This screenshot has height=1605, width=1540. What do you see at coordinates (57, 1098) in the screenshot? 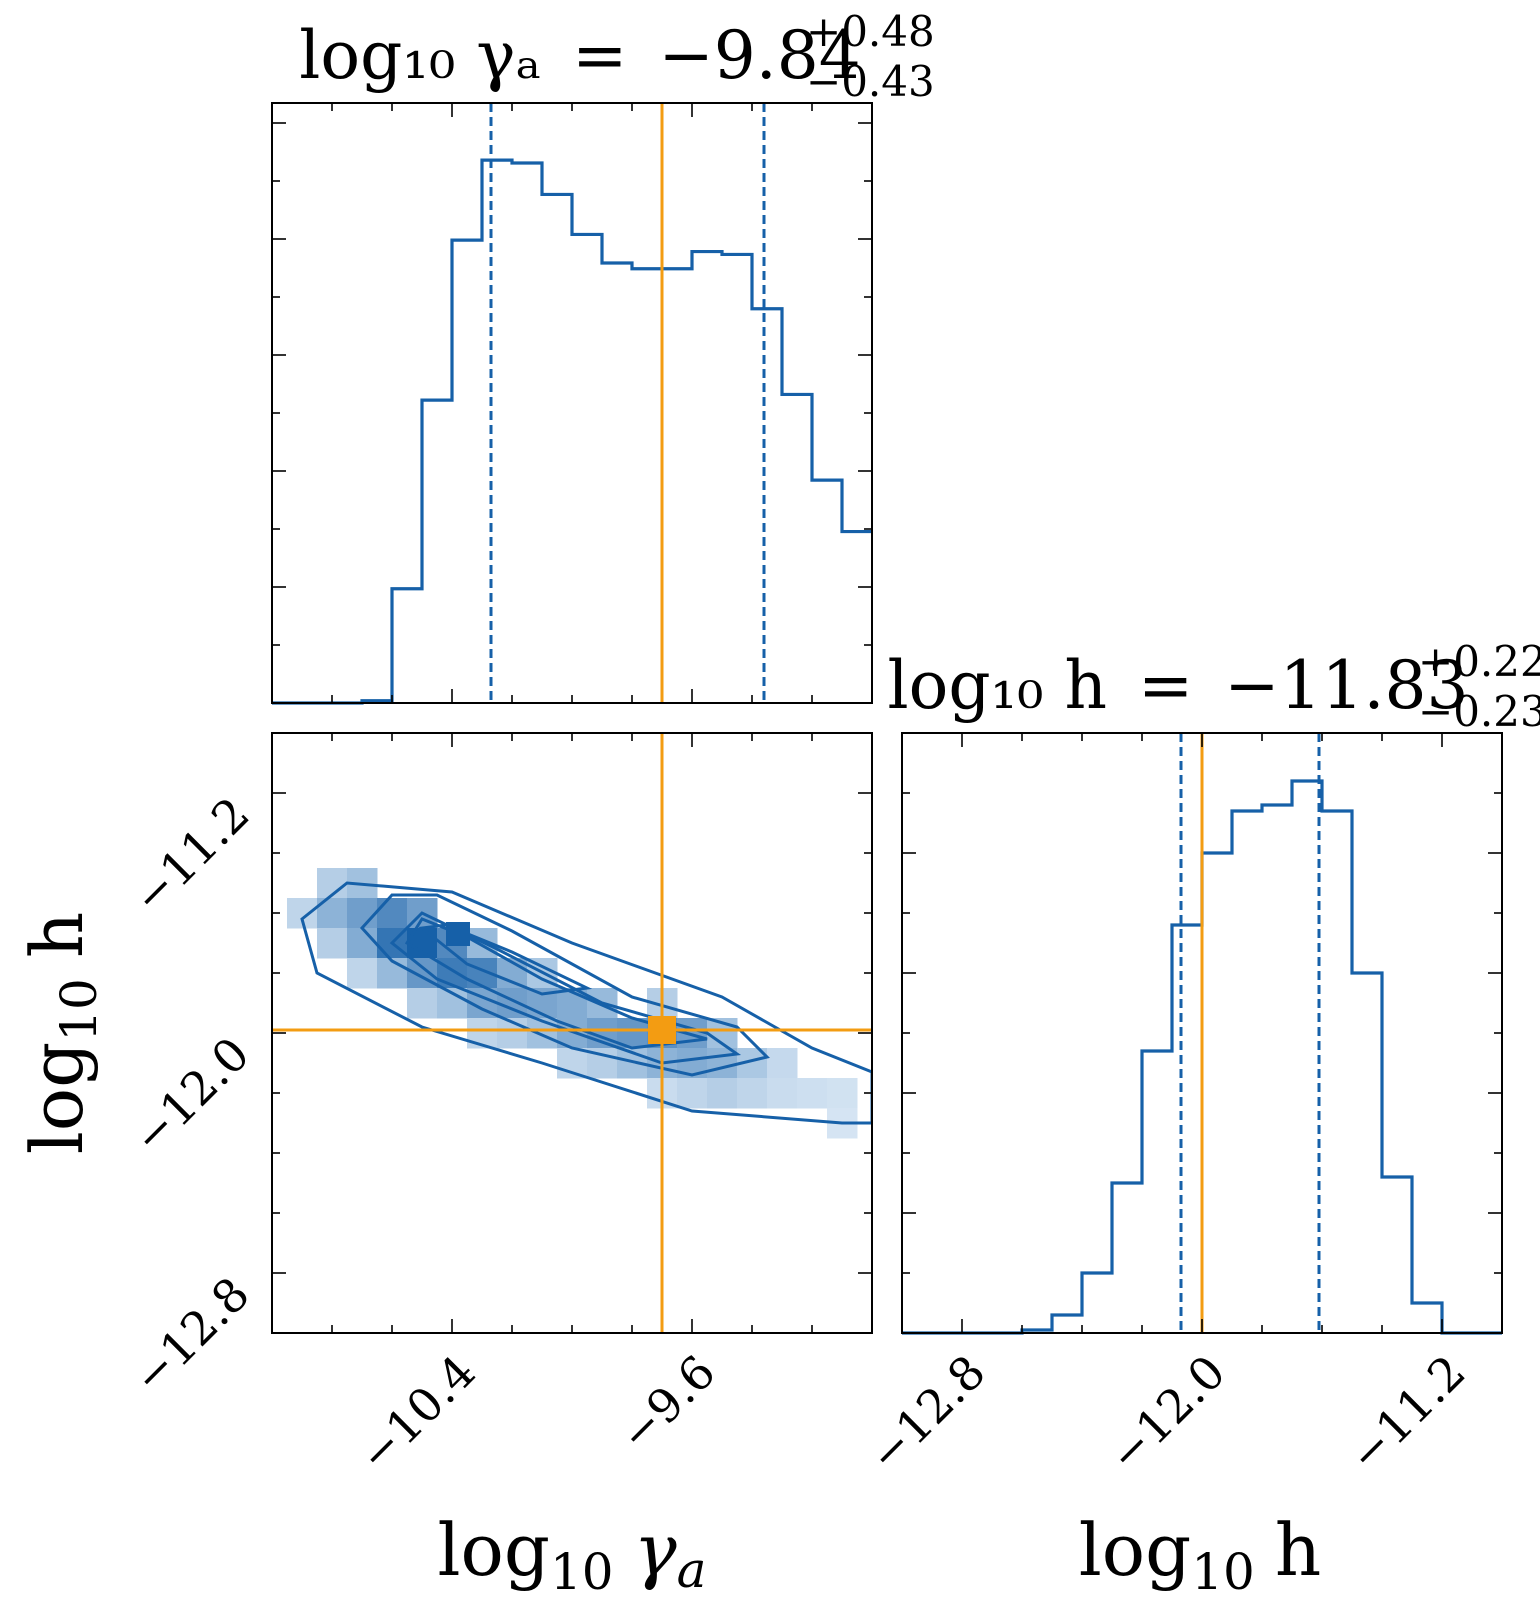
I see `joint-ylabel-param: log` at bounding box center [57, 1098].